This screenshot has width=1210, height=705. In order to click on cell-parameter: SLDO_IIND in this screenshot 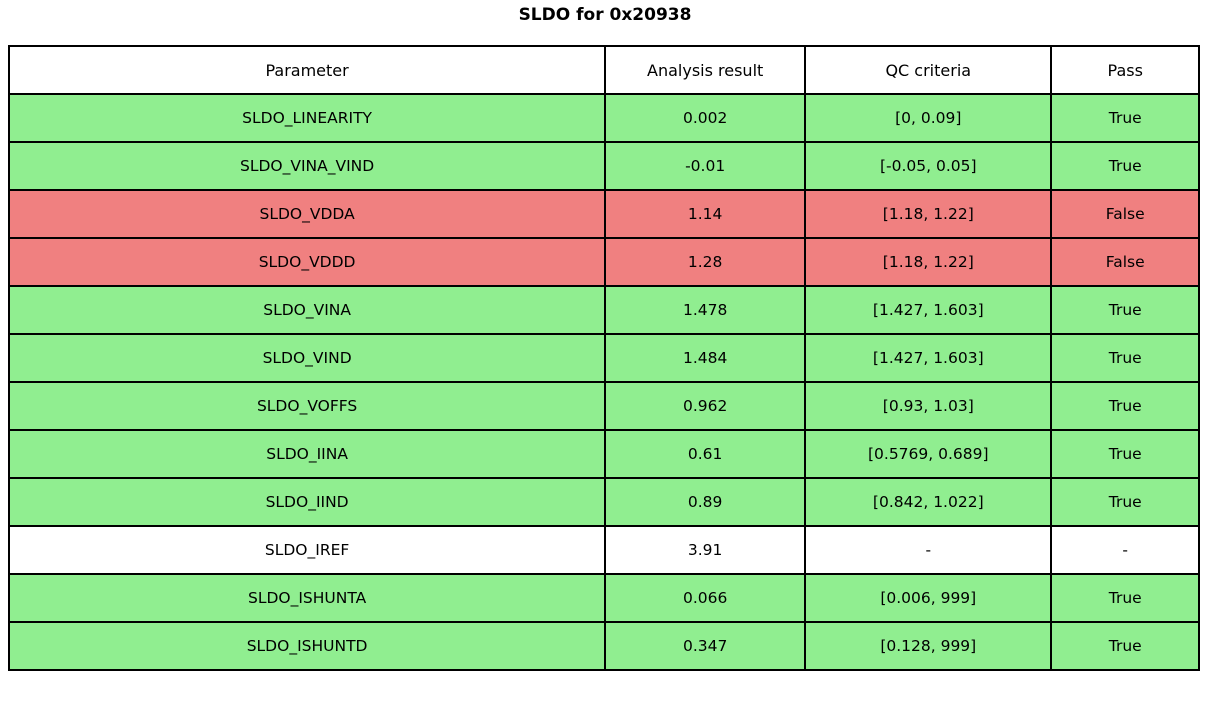, I will do `click(307, 502)`.